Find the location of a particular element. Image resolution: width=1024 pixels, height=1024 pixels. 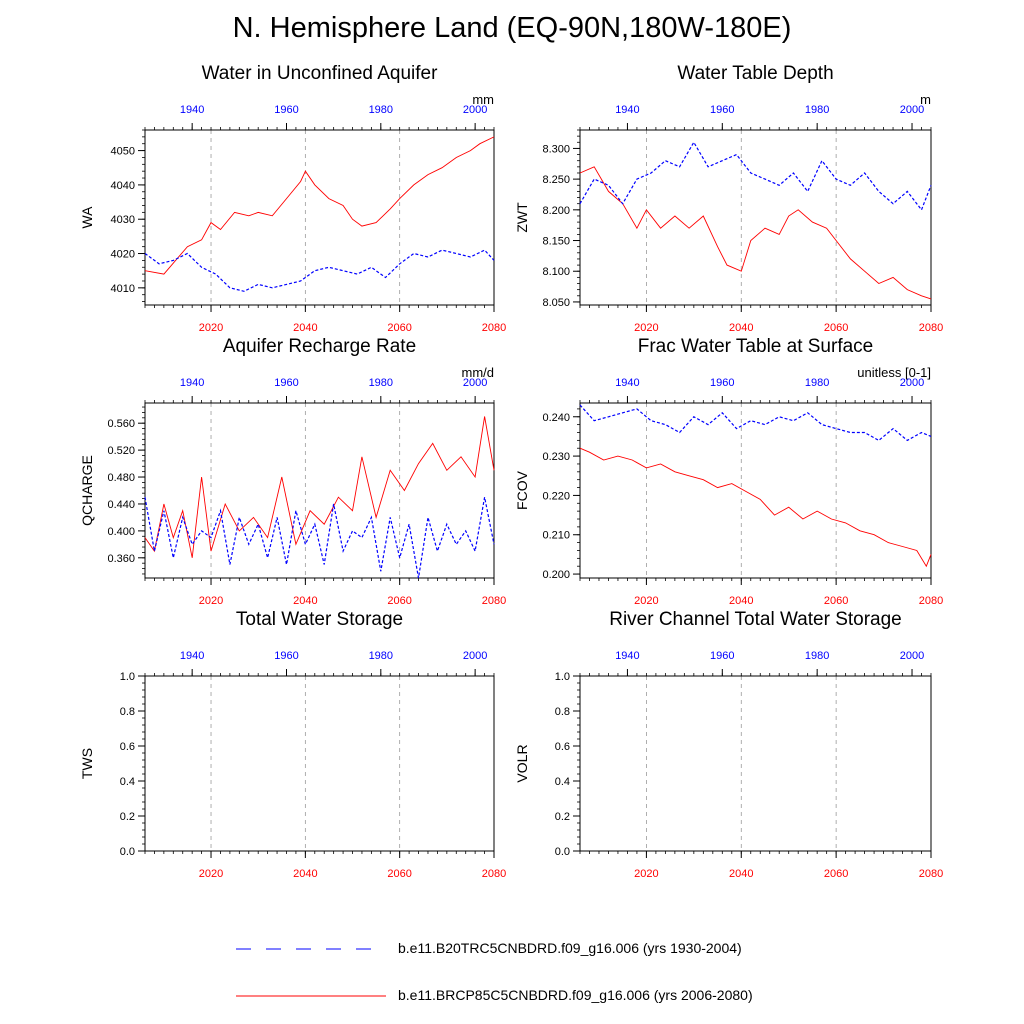

y-tick-label: 0.480 is located at coordinates (121, 478).